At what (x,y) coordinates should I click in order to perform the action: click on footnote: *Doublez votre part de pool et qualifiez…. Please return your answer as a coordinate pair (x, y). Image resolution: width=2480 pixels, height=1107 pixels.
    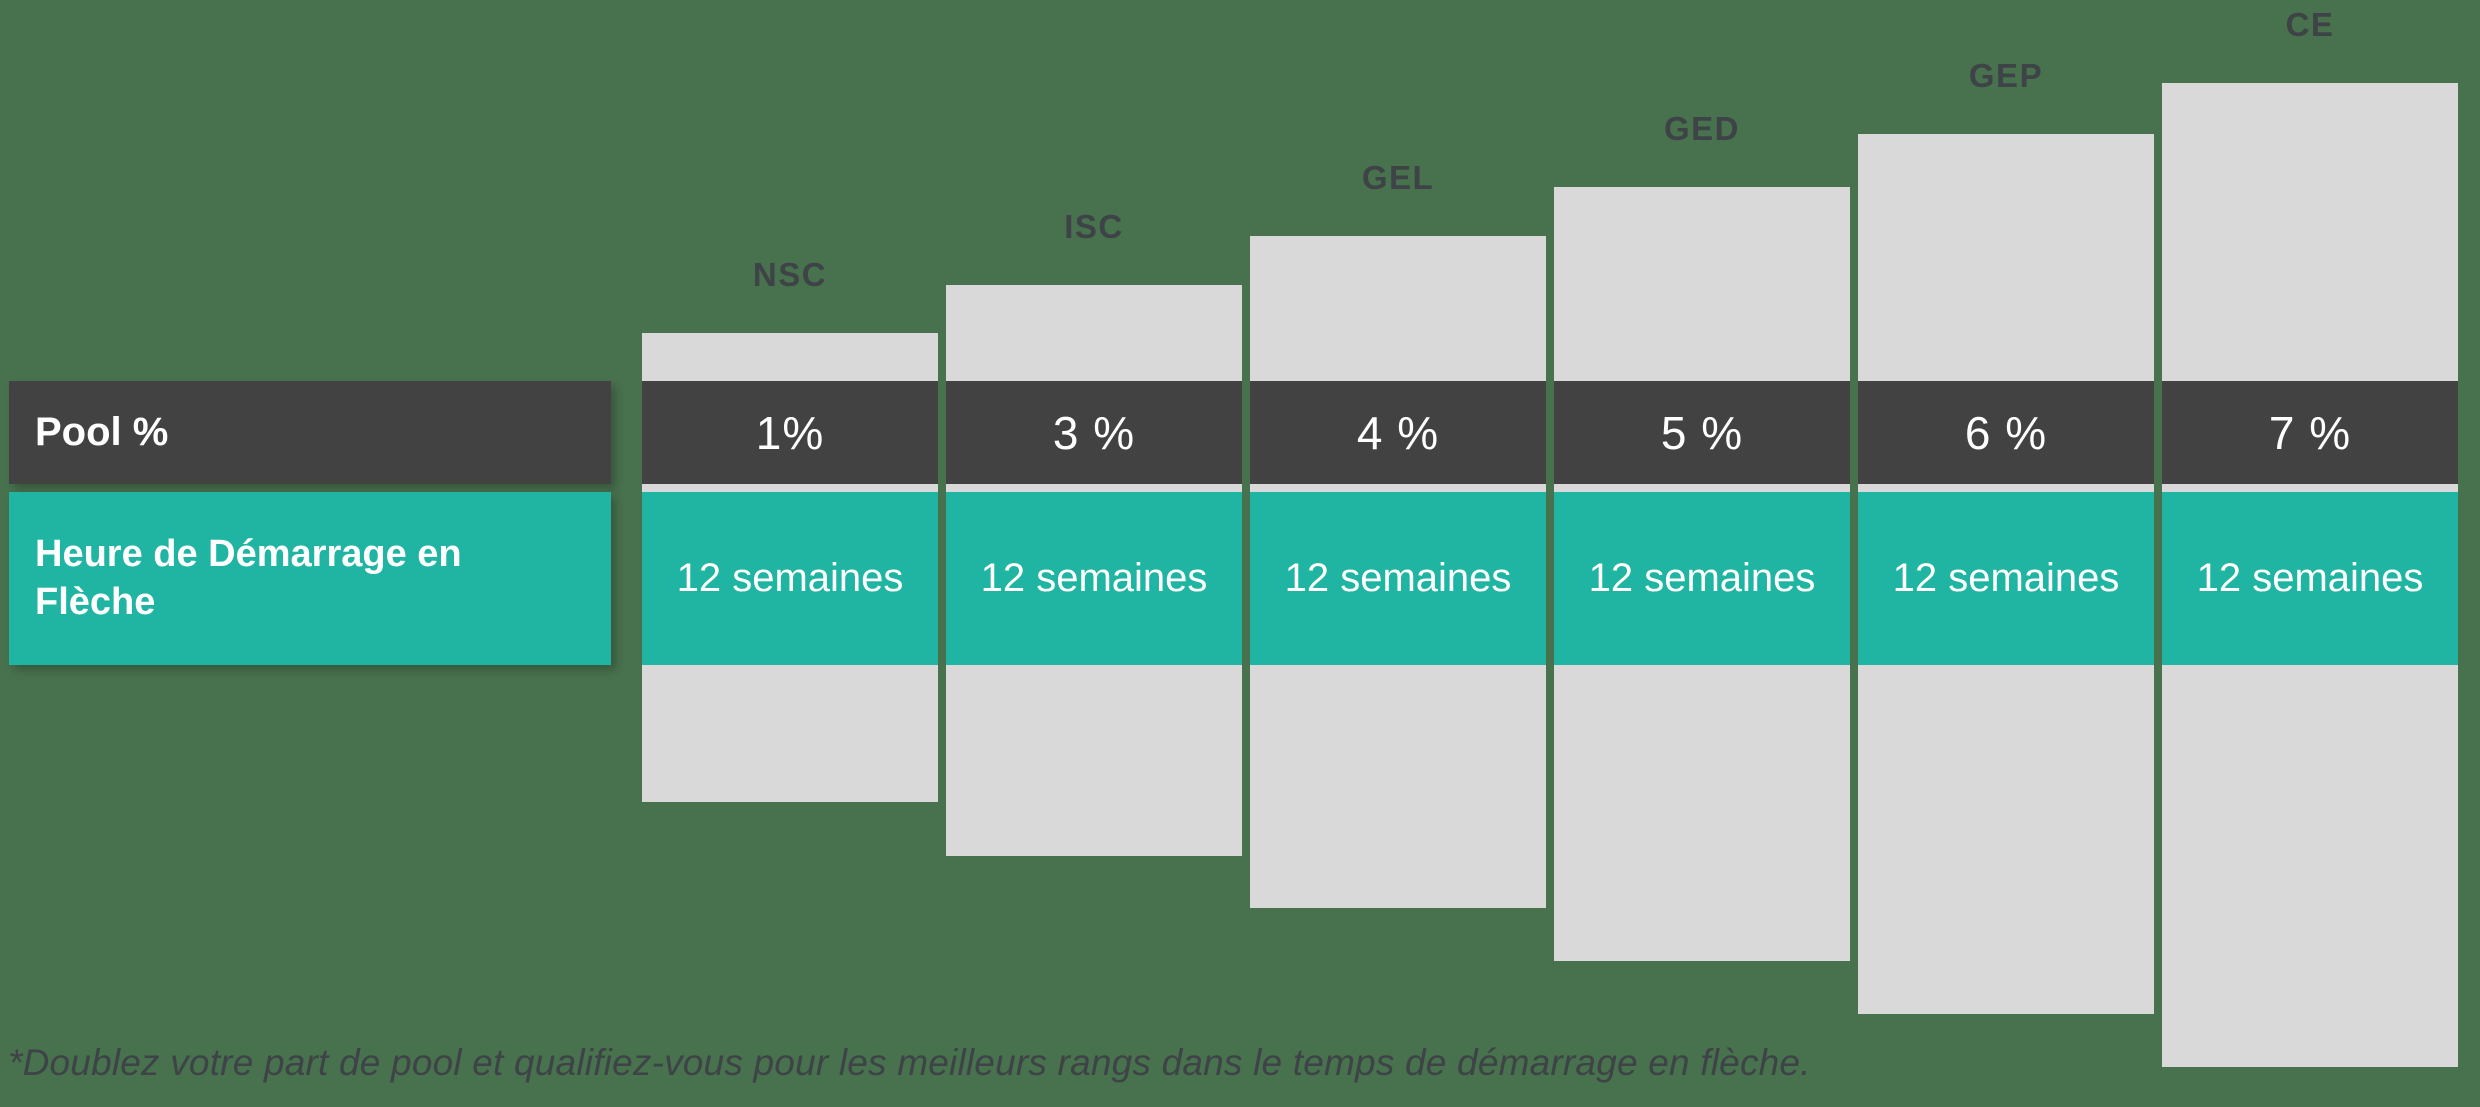
    Looking at the image, I should click on (909, 1062).